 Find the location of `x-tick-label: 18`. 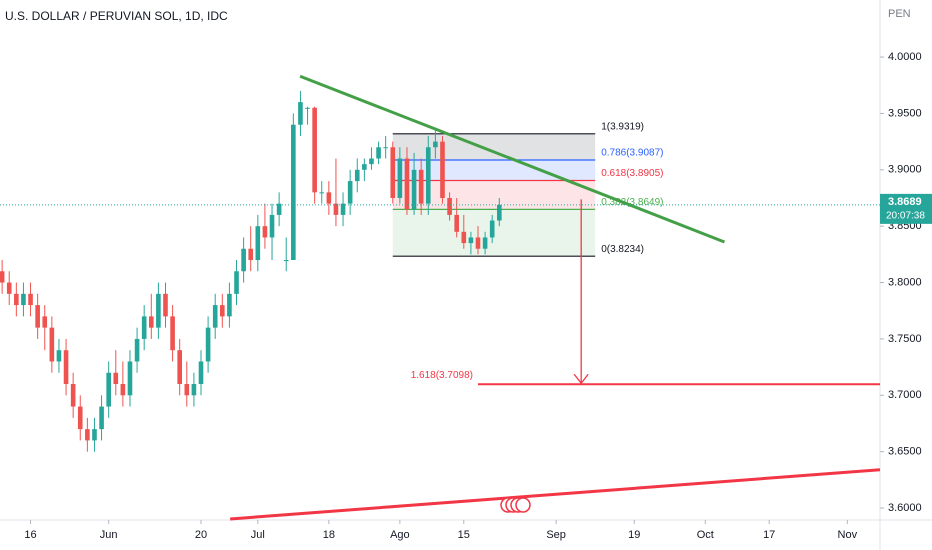

x-tick-label: 18 is located at coordinates (329, 535).